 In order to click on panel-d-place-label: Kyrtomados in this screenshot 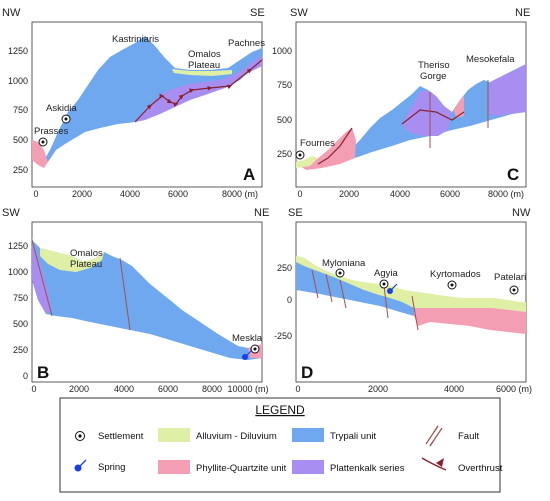, I will do `click(455, 274)`.